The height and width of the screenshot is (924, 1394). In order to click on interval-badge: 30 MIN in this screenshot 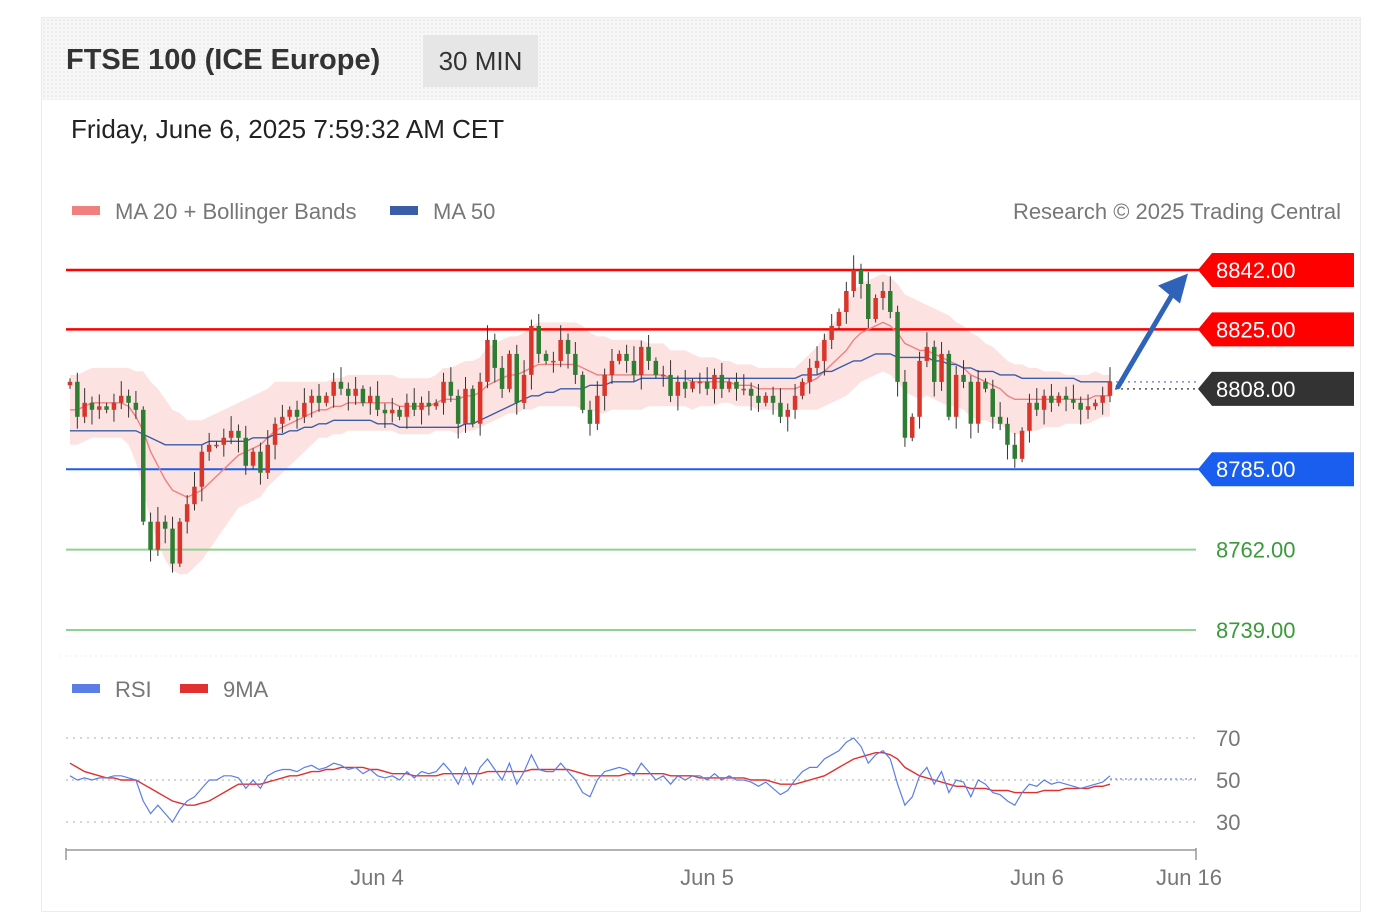, I will do `click(480, 61)`.